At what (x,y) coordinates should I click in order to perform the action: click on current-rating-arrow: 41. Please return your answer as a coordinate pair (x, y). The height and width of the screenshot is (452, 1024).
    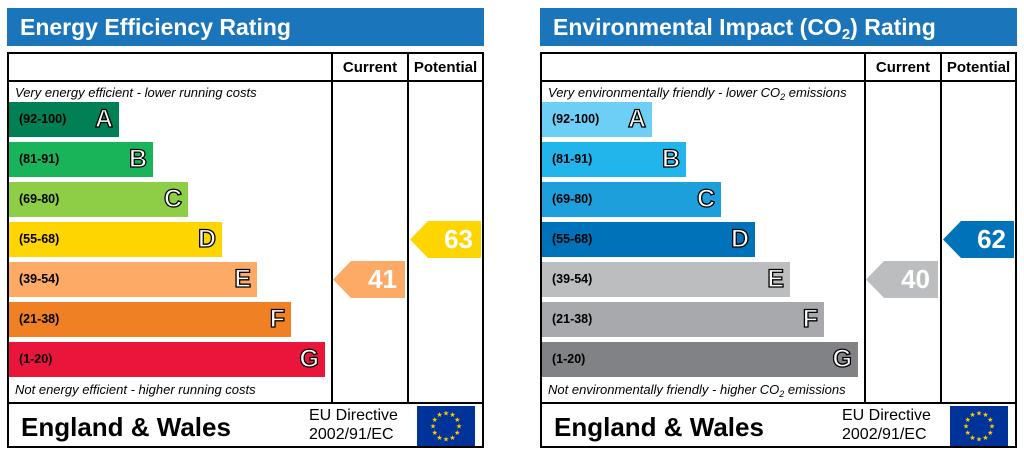
    Looking at the image, I should click on (369, 279).